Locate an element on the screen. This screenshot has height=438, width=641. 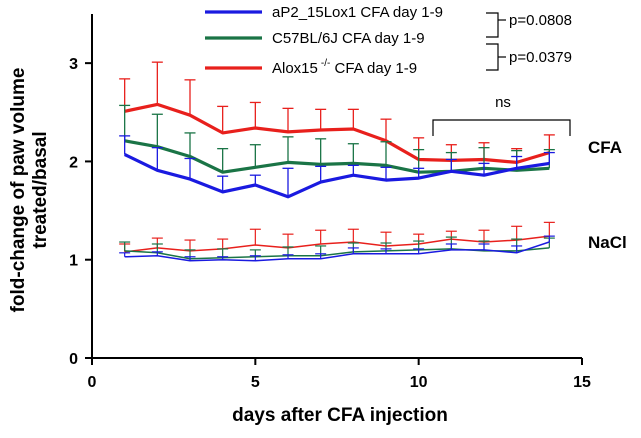
x-tick-label-15: 15 is located at coordinates (582, 382).